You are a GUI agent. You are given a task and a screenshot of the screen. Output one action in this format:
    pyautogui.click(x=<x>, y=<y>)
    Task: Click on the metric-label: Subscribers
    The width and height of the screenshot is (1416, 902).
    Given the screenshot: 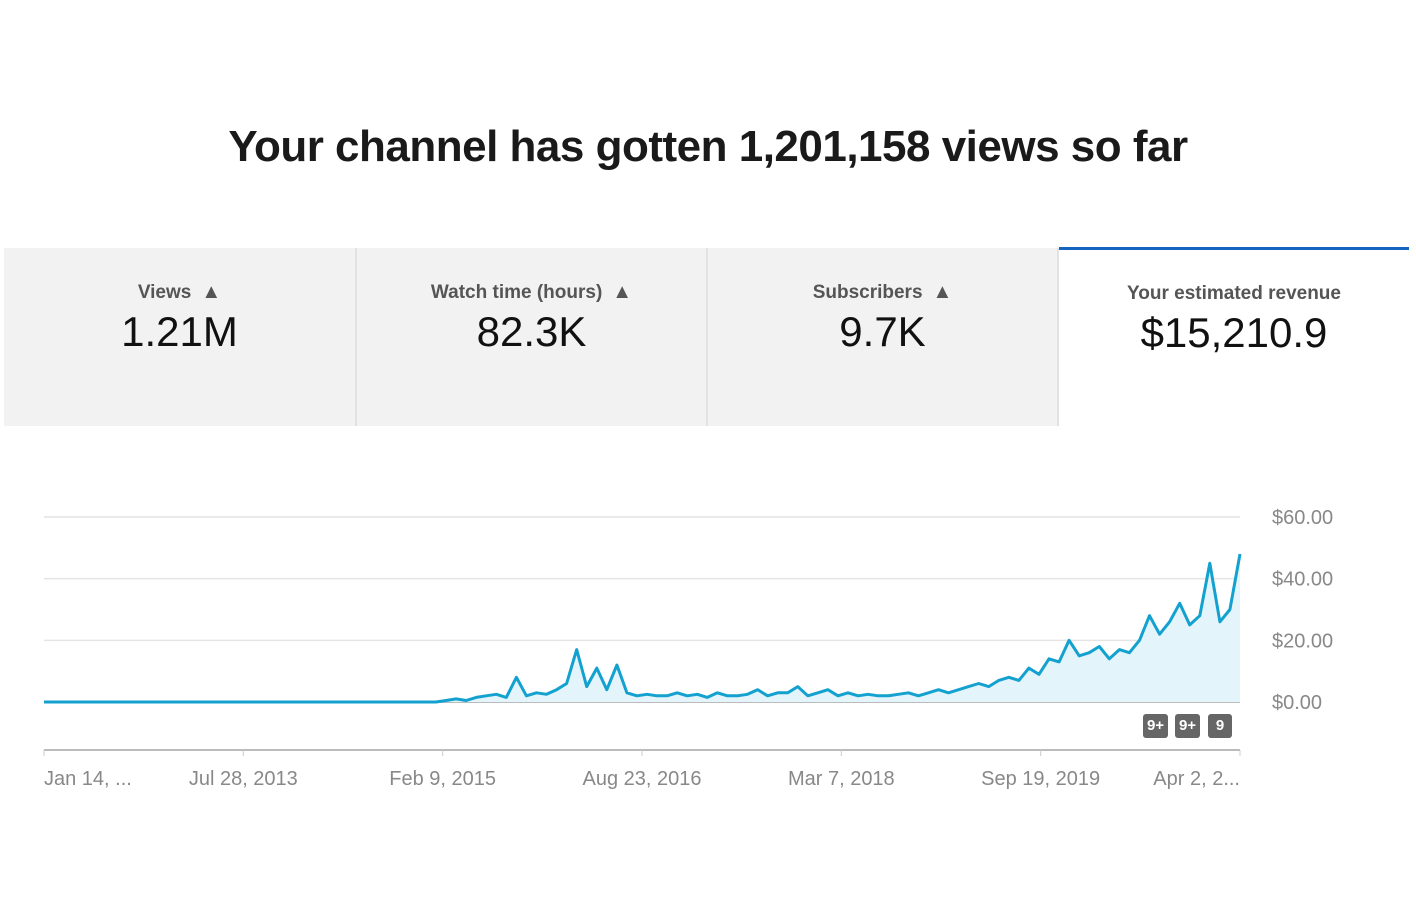 What is the action you would take?
    pyautogui.click(x=867, y=292)
    